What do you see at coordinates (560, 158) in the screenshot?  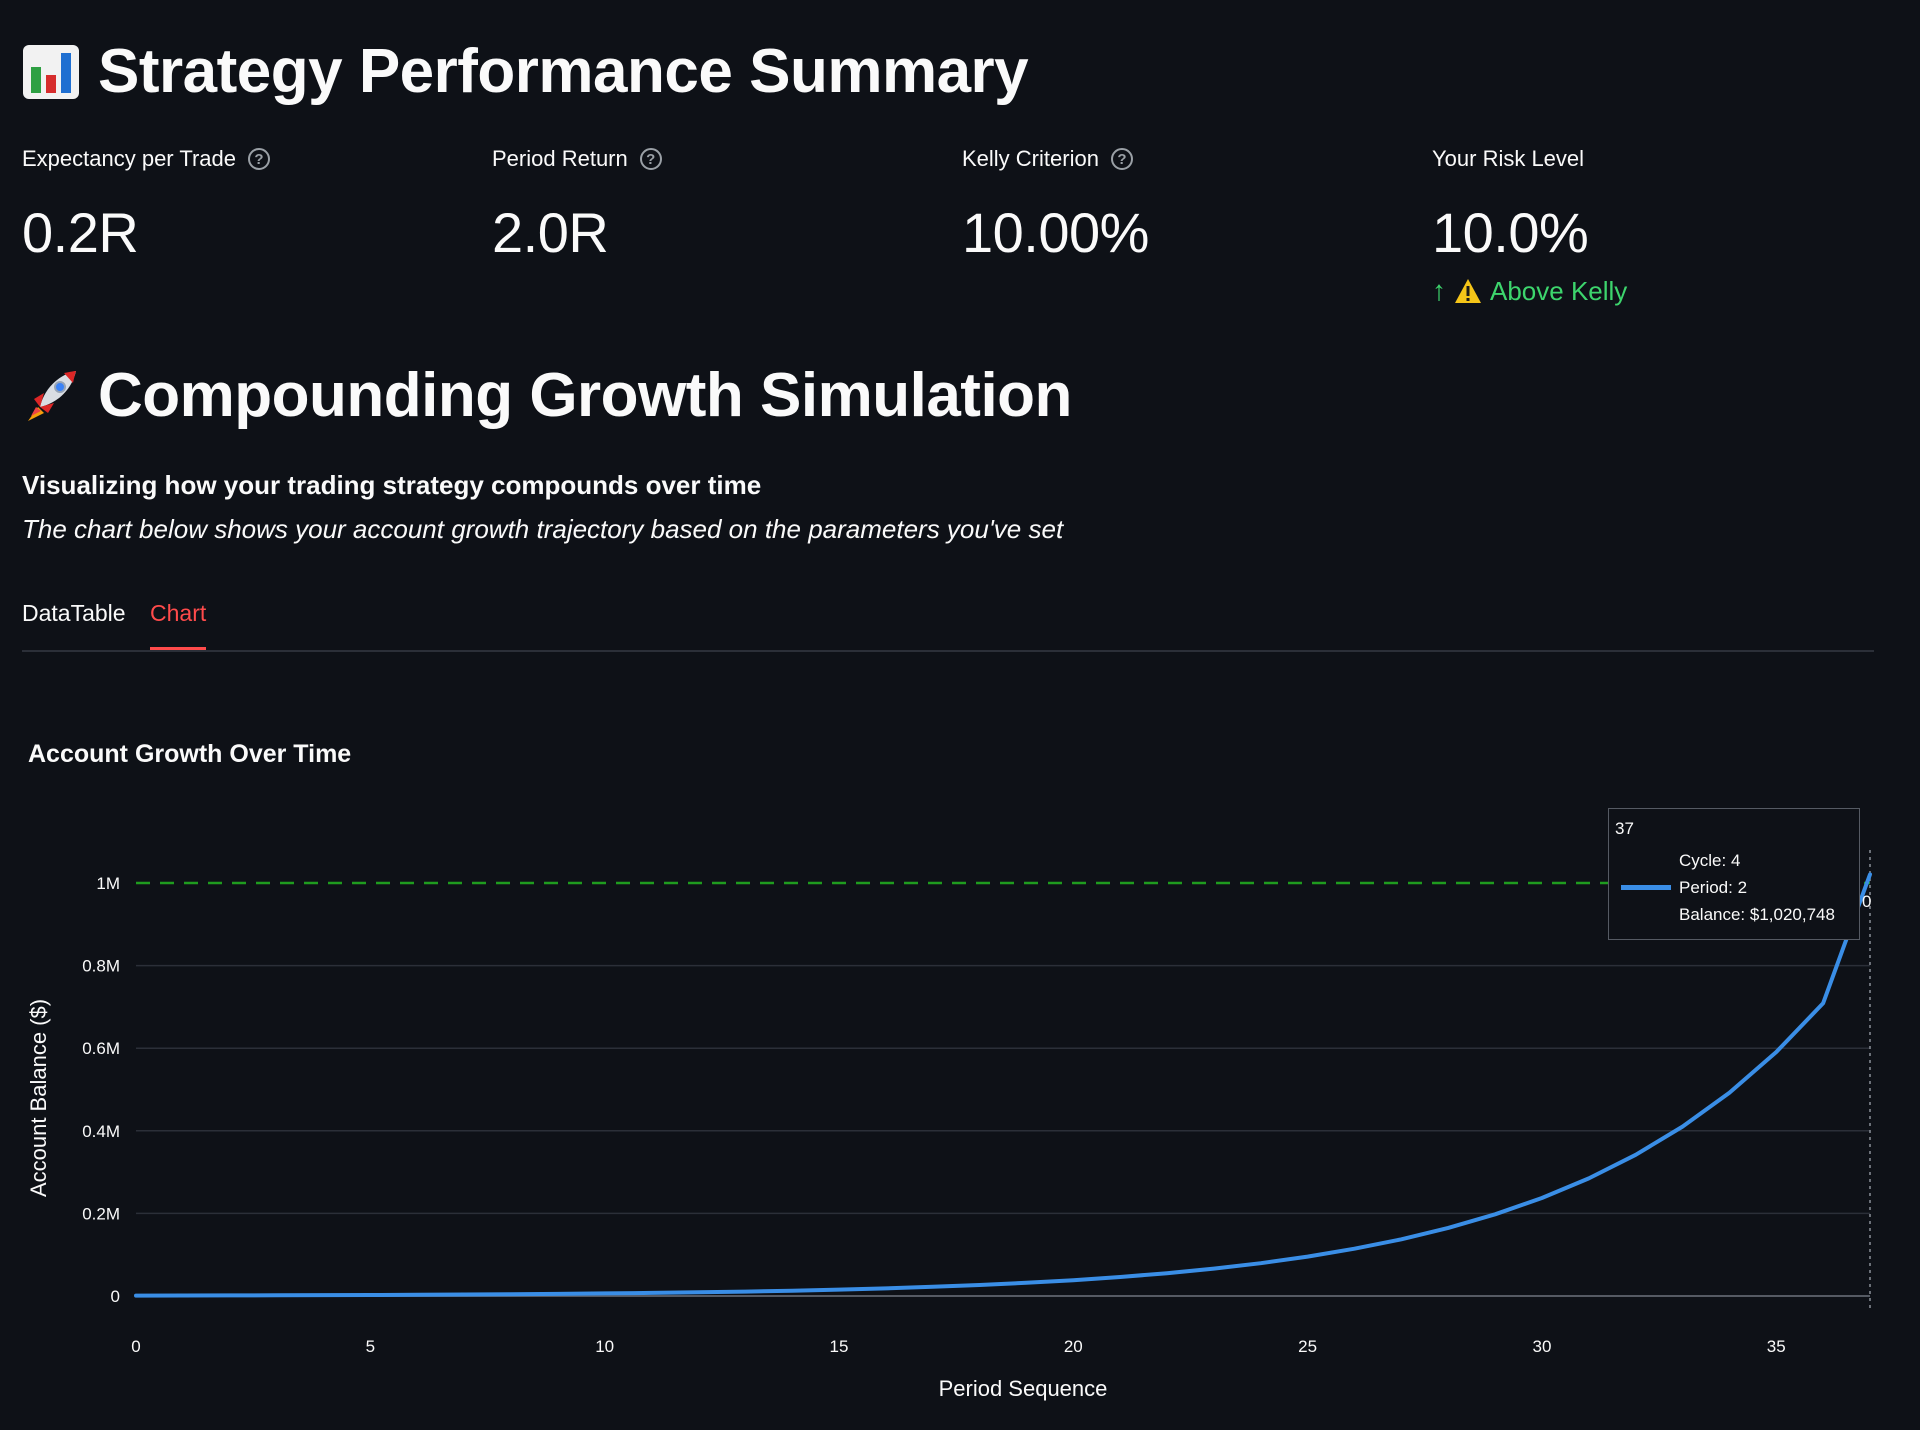 I see `metric-label: Period Return` at bounding box center [560, 158].